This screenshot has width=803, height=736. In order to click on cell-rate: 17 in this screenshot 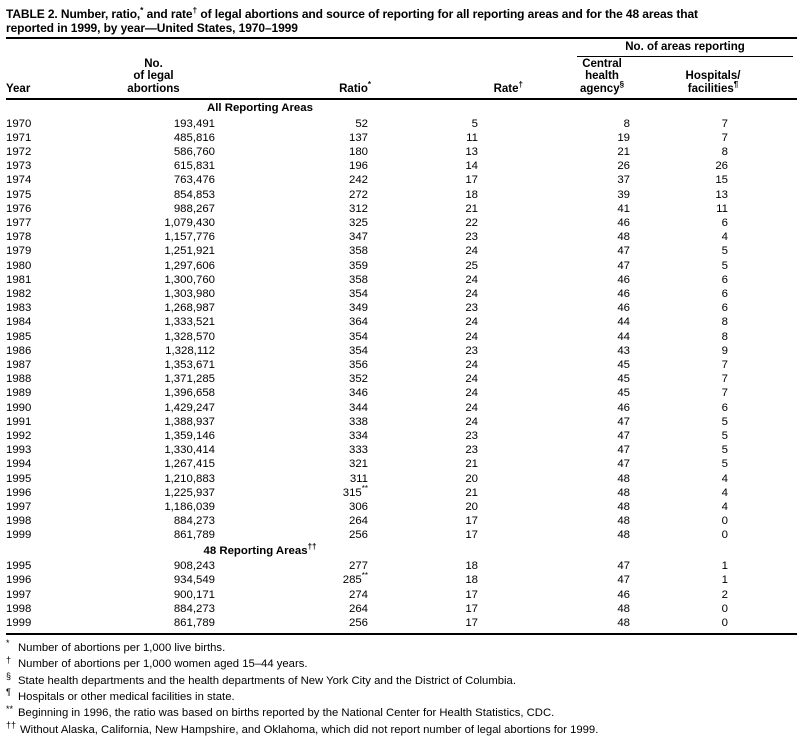, I will do `click(471, 180)`.